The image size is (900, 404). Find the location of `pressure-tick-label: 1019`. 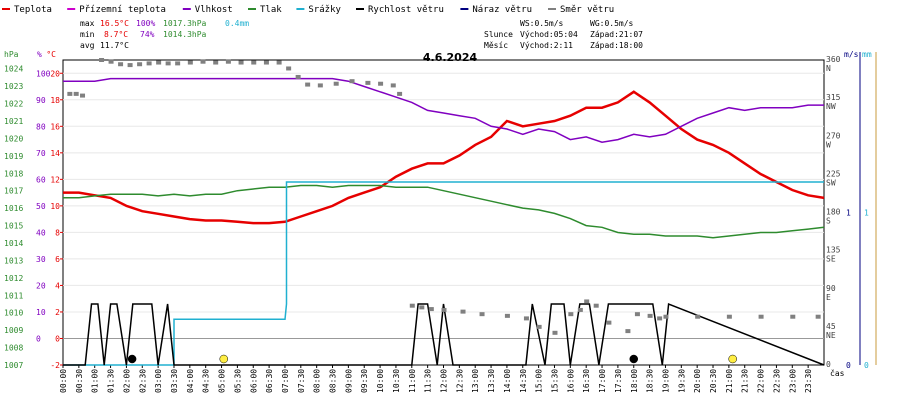

pressure-tick-label: 1019 is located at coordinates (13, 156).